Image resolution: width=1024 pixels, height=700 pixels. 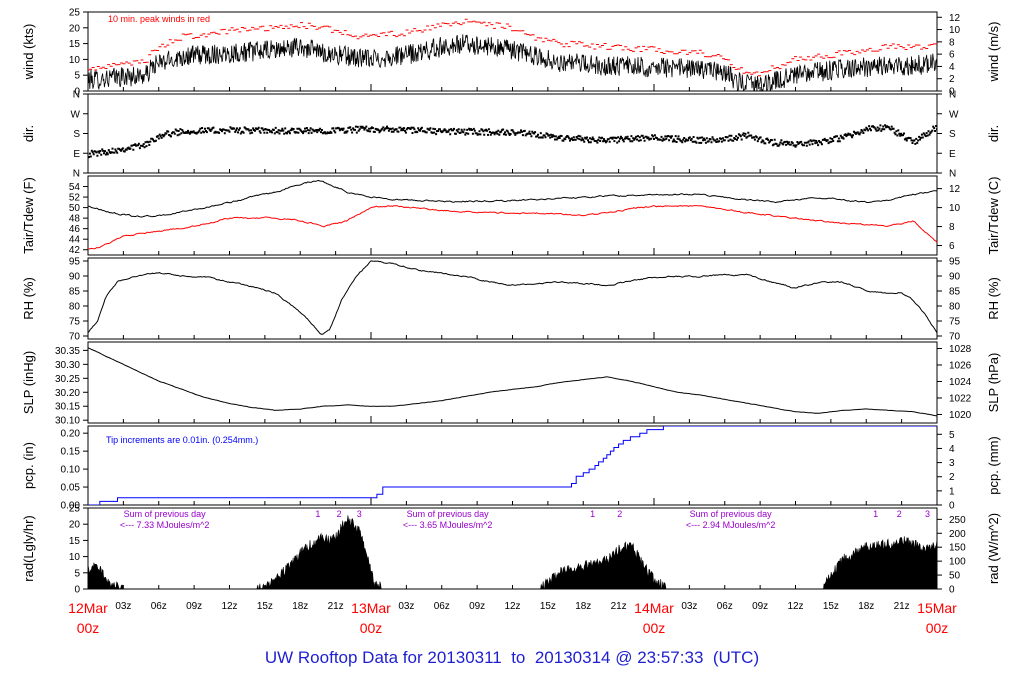 I want to click on y-tick-label-right: 80, so click(x=955, y=307).